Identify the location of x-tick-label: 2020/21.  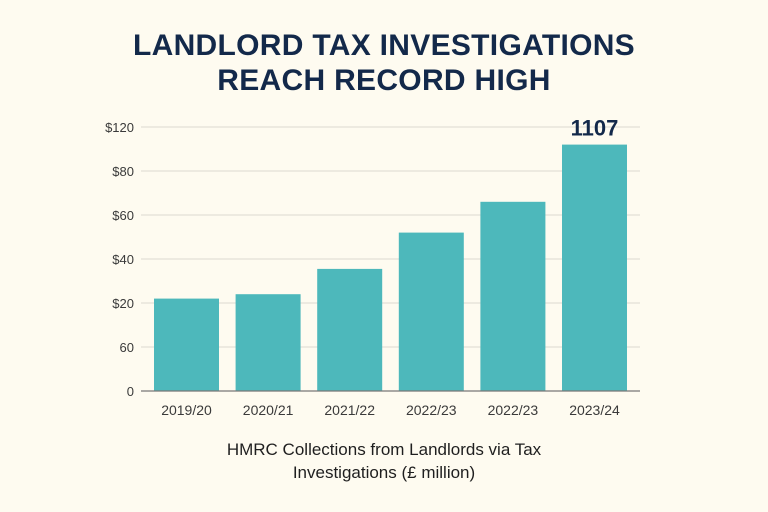
(268, 410).